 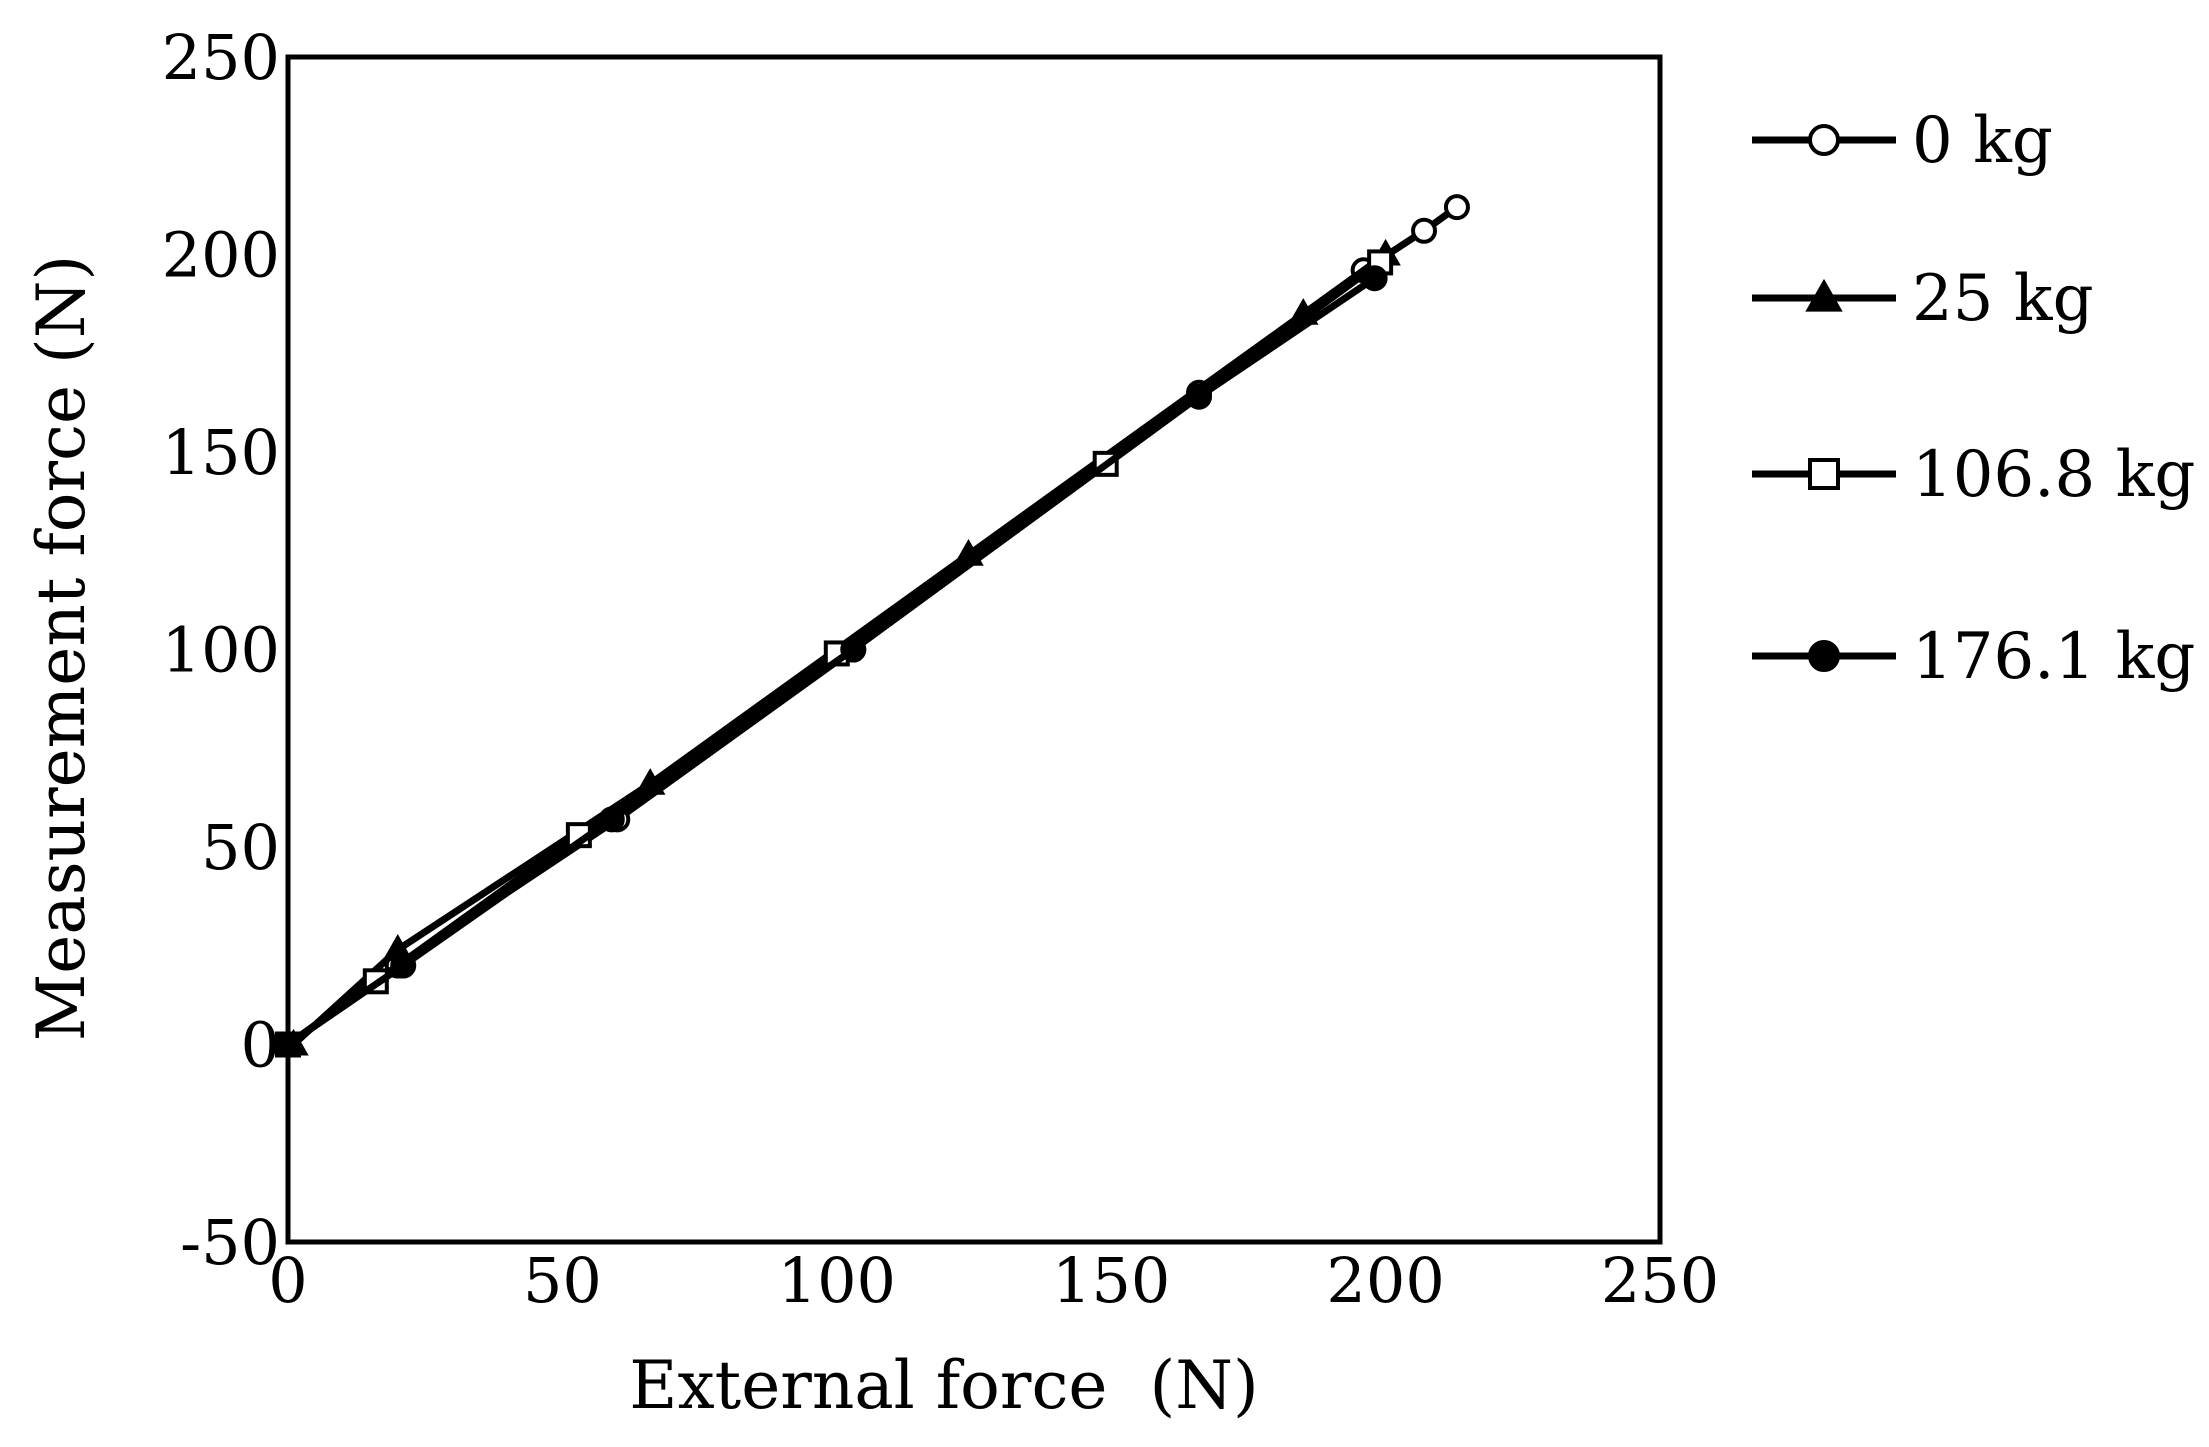 What do you see at coordinates (240, 847) in the screenshot?
I see `y-tick-label: 50` at bounding box center [240, 847].